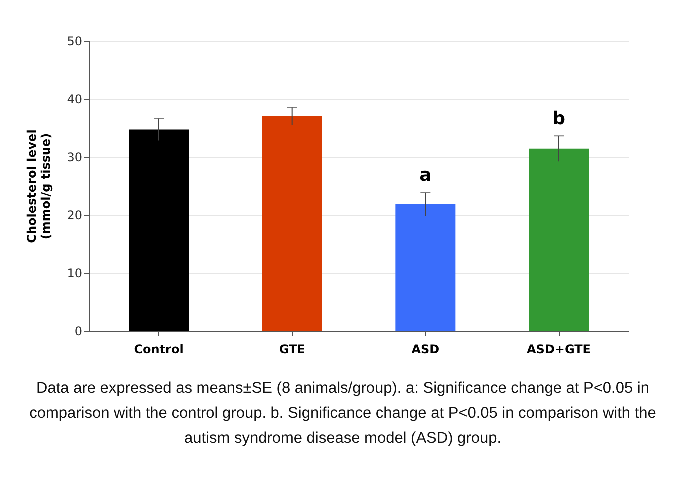  I want to click on y-tick-label: 40, so click(74, 99).